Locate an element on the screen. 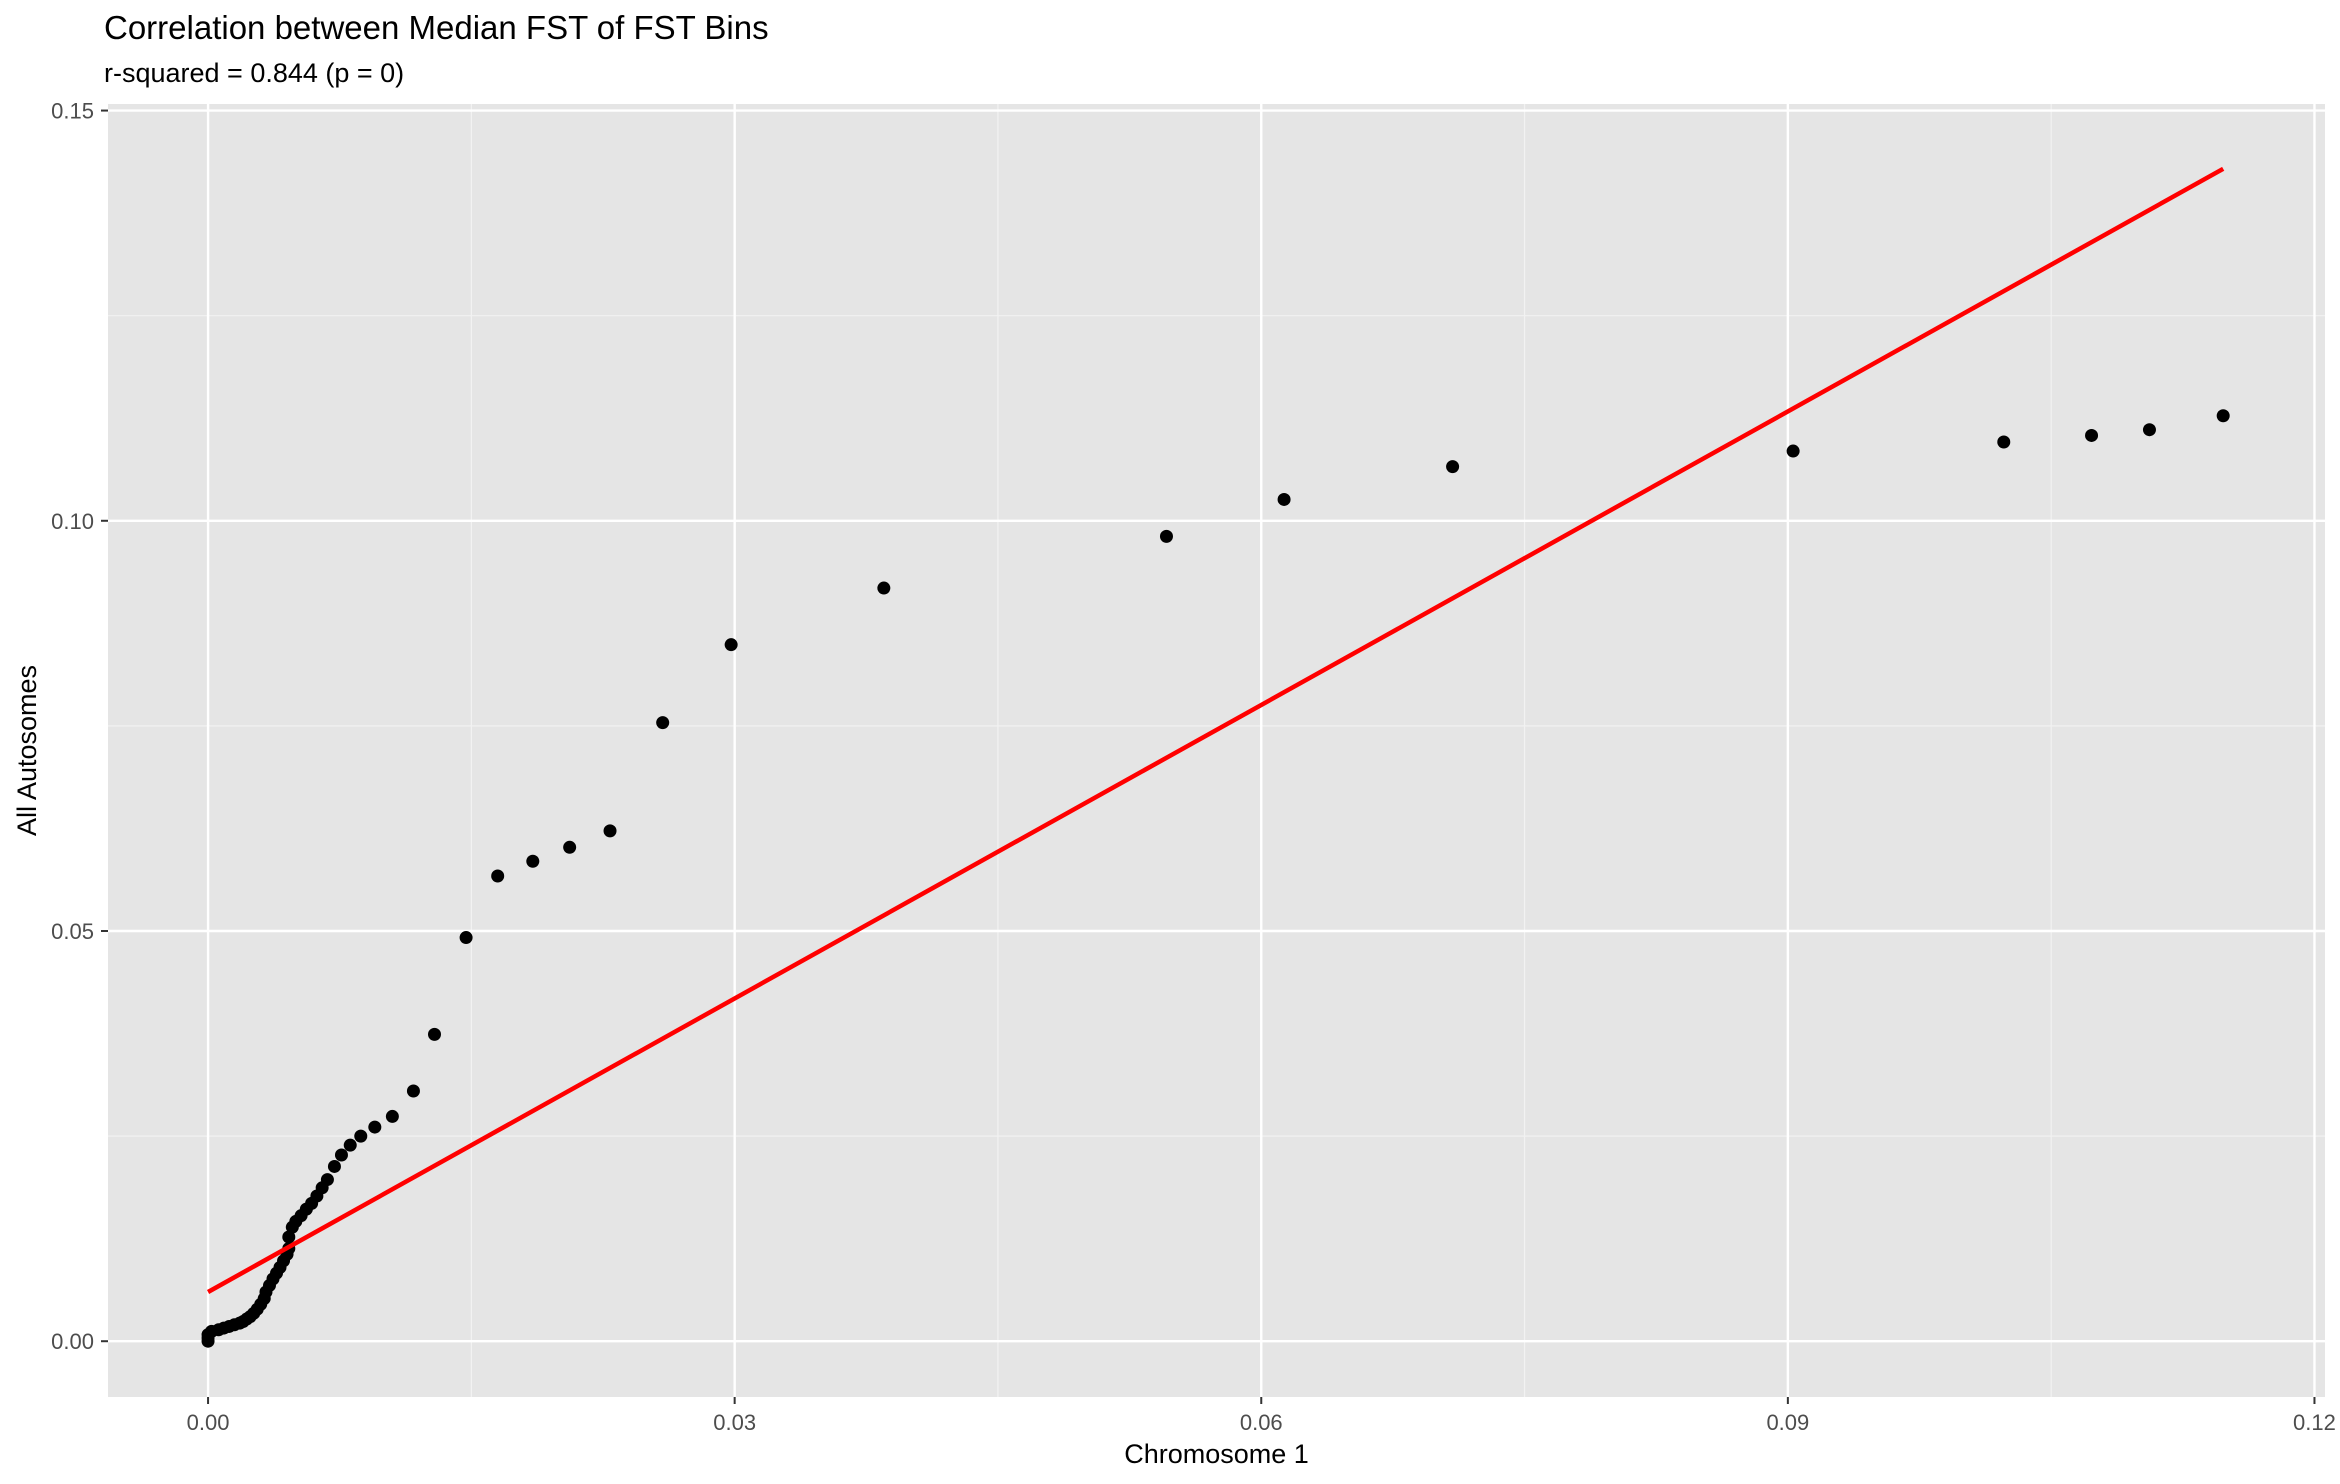 The image size is (2340, 1484). y-tick-label: 0.15 is located at coordinates (72, 111).